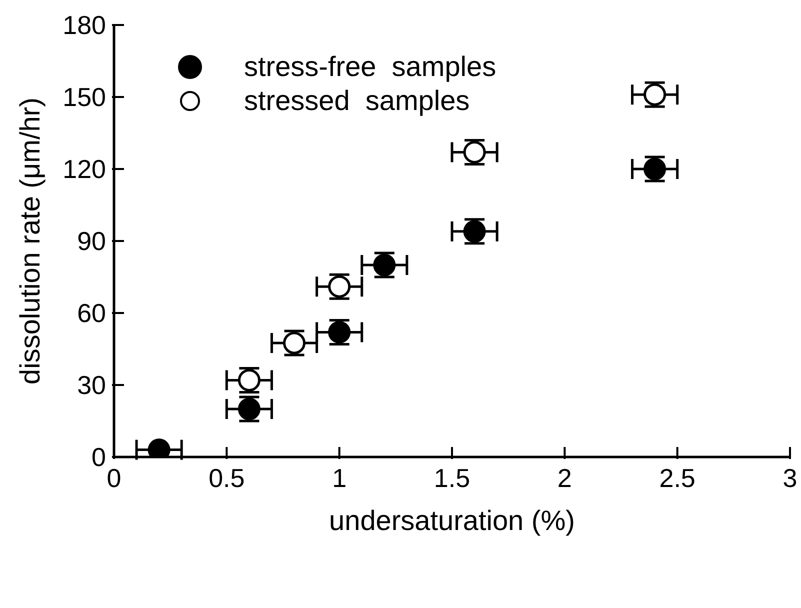 The width and height of the screenshot is (801, 608). What do you see at coordinates (370, 67) in the screenshot?
I see `legend-label: stress-free samples` at bounding box center [370, 67].